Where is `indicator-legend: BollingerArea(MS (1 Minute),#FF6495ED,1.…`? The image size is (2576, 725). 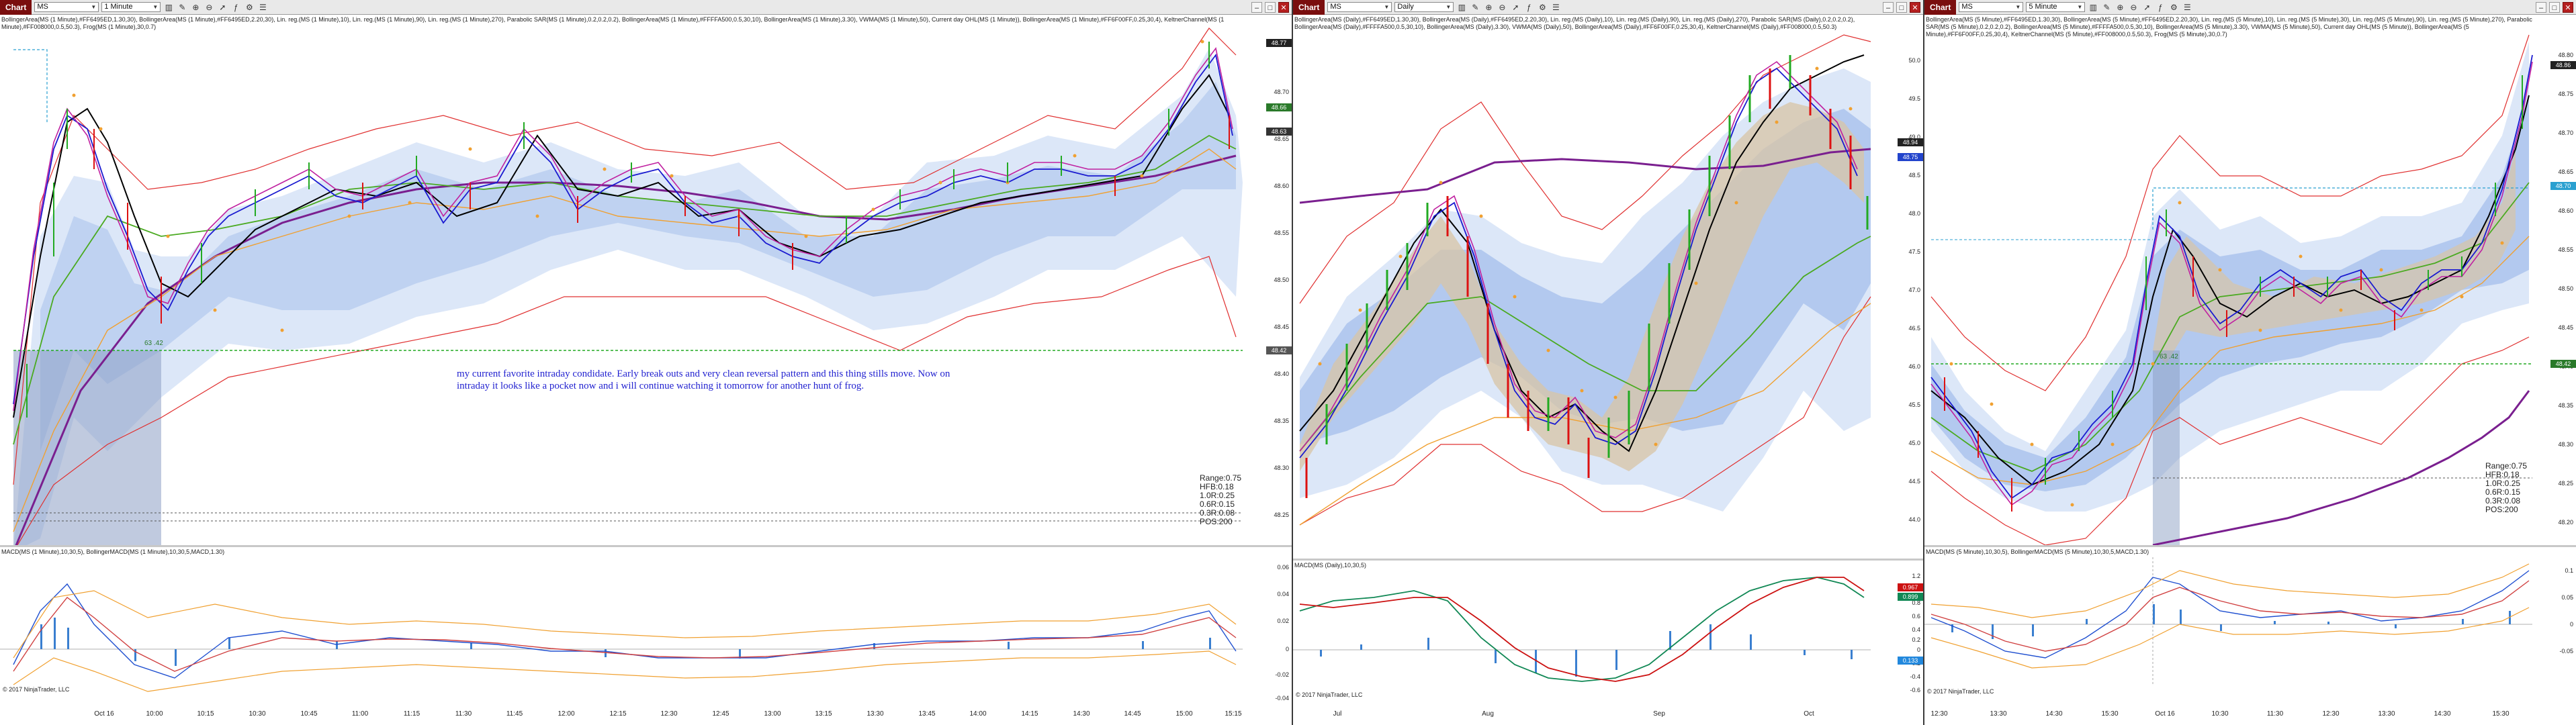
indicator-legend: BollingerArea(MS (1 Minute),#FF6495ED,1.… is located at coordinates (613, 23).